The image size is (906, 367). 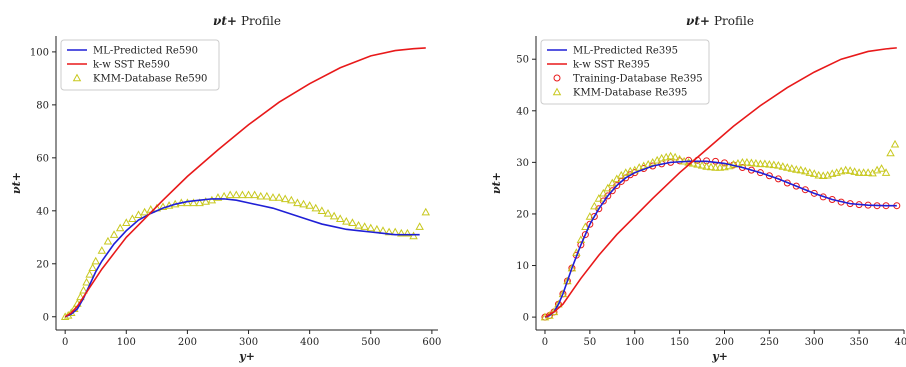 I want to click on x-tick-label: 0, so click(x=65, y=342).